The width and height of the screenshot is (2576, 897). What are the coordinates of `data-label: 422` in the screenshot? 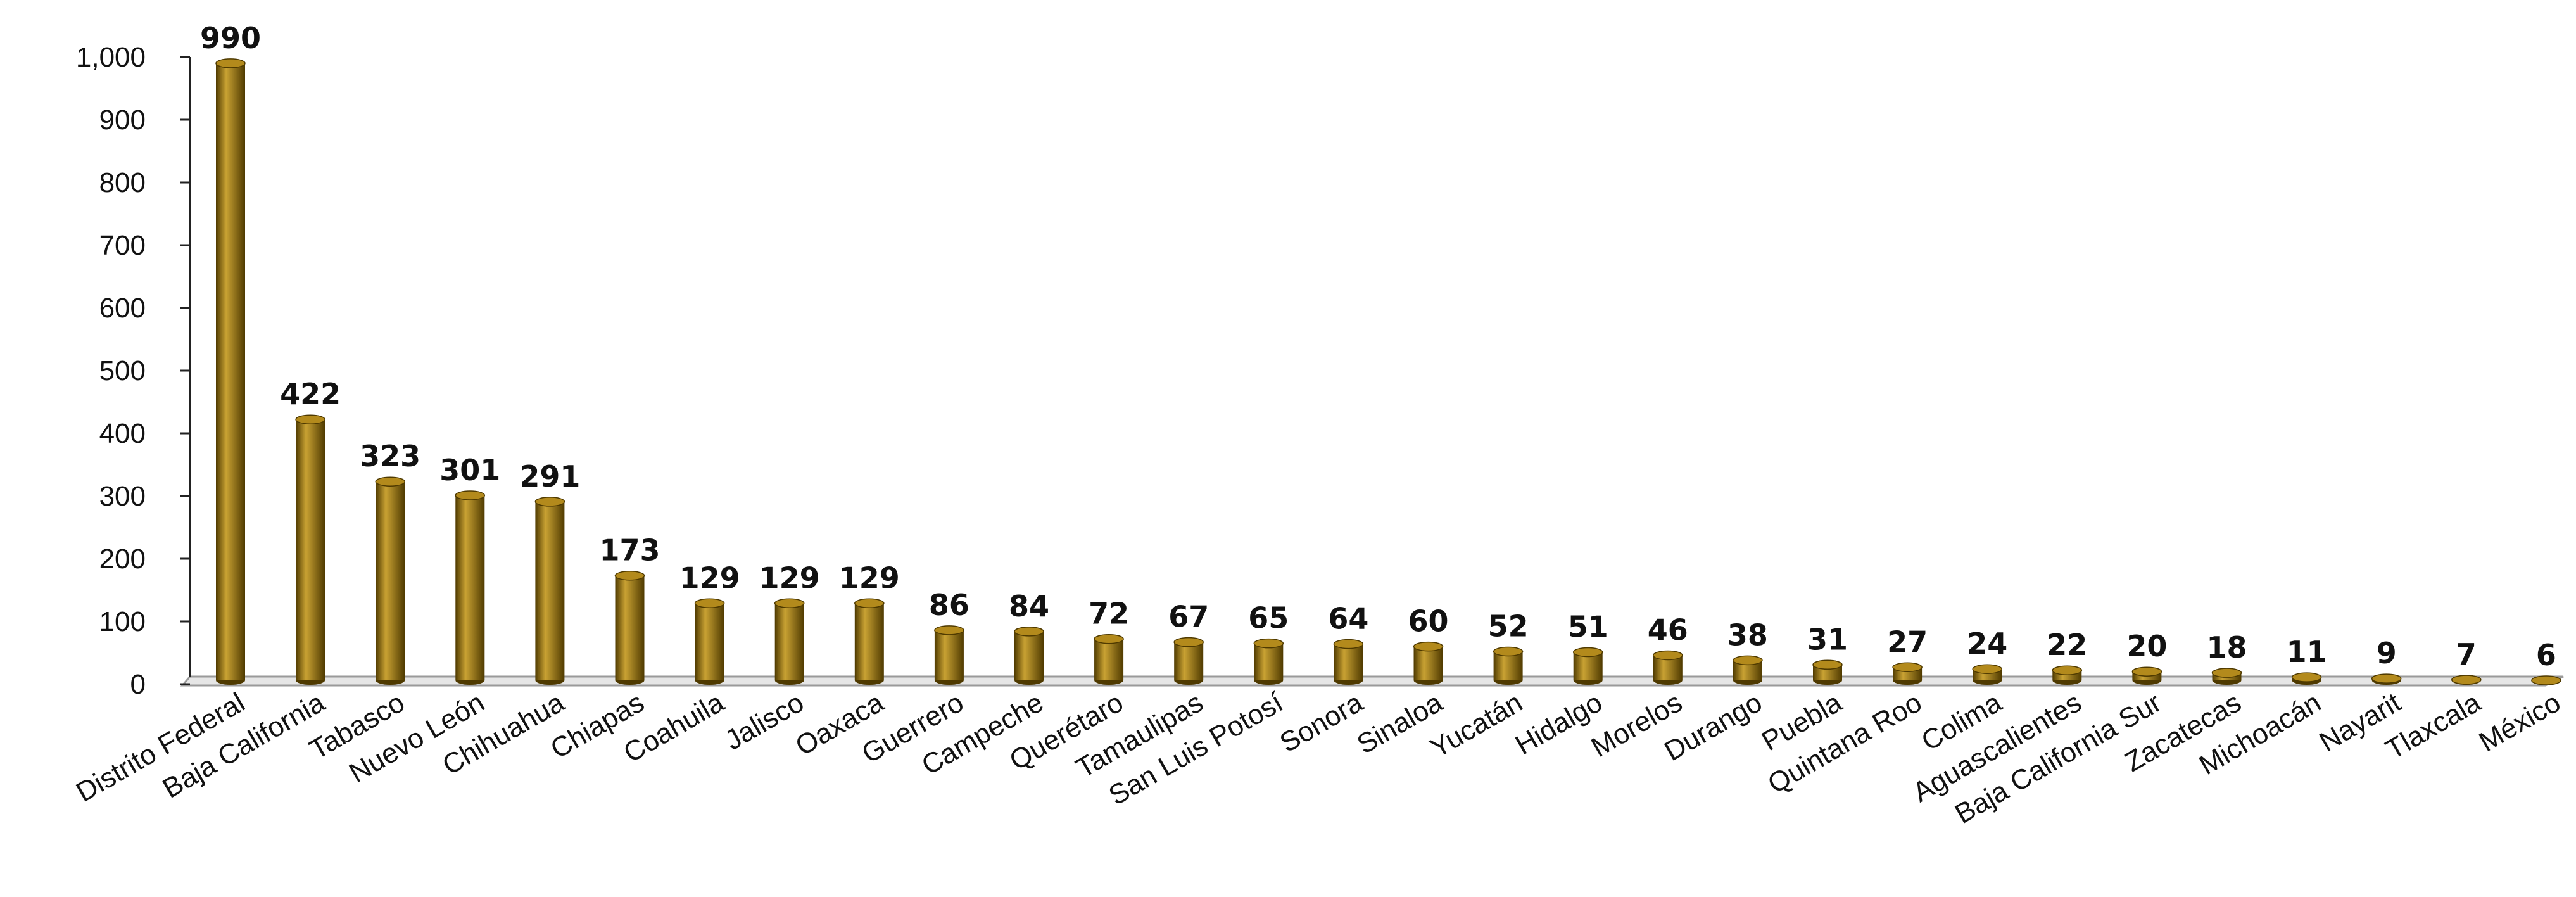 It's located at (310, 394).